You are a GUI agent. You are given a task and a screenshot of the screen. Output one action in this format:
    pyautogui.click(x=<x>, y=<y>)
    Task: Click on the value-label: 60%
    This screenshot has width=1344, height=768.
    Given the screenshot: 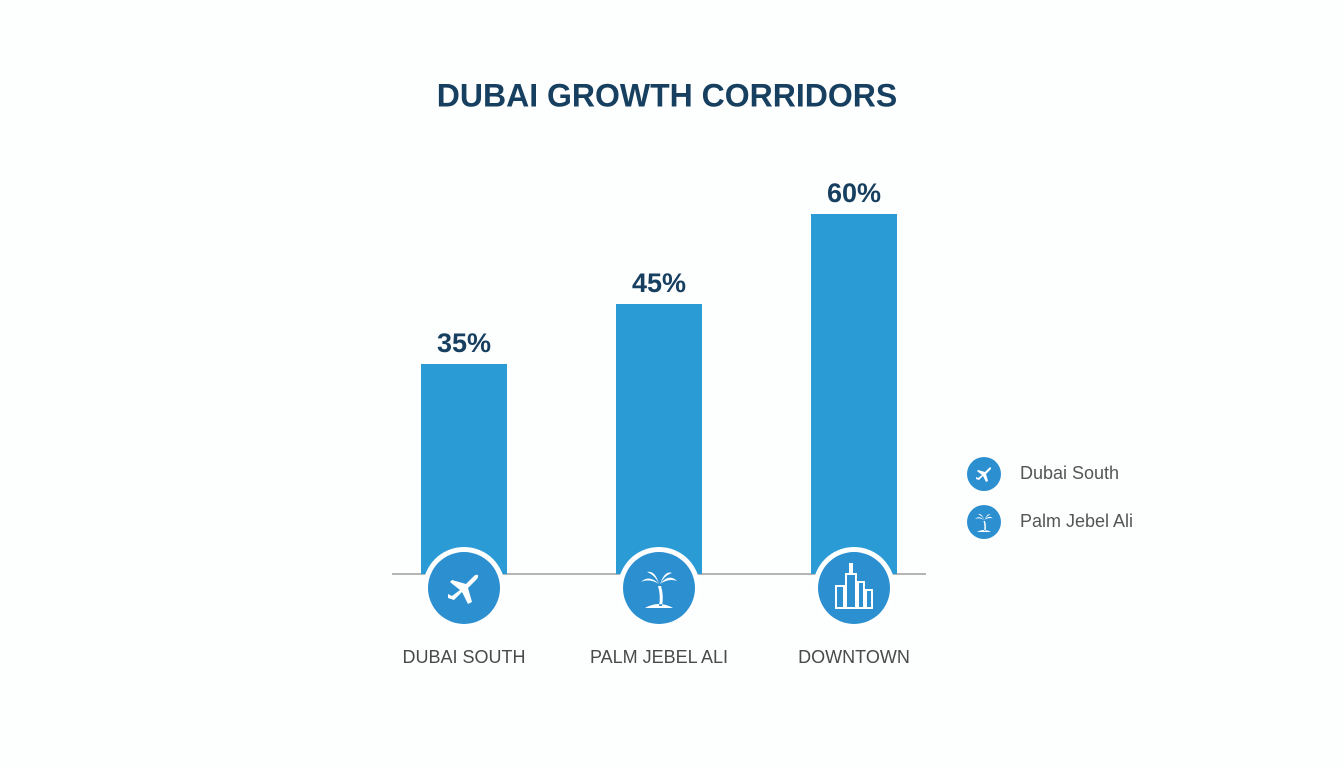 What is the action you would take?
    pyautogui.click(x=854, y=193)
    